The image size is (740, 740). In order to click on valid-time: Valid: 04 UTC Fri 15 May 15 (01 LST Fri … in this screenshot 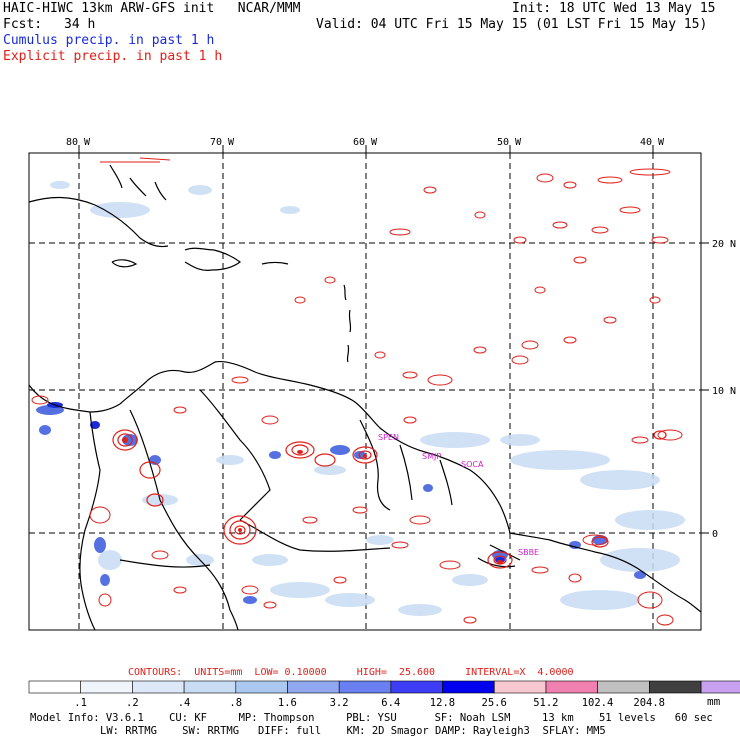, I will do `click(512, 24)`.